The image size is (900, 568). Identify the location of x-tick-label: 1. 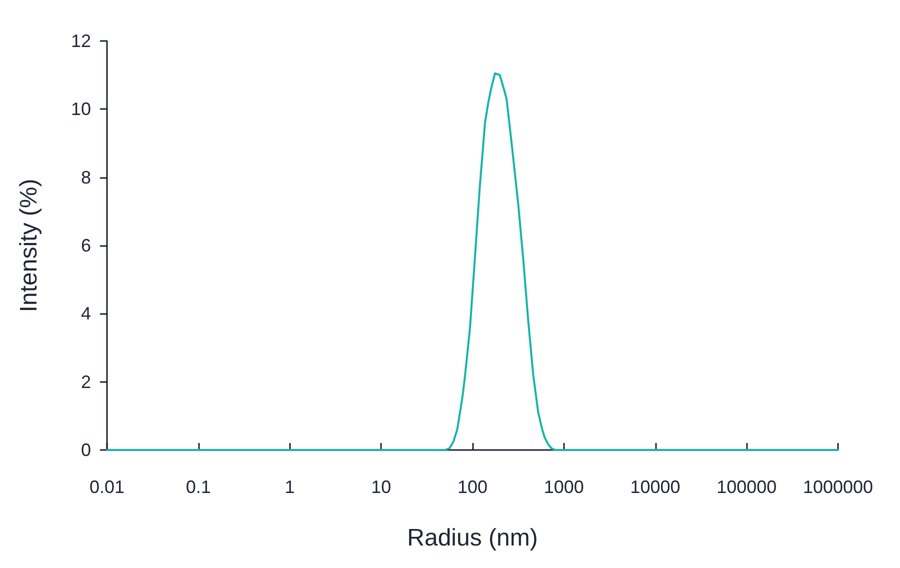
(289, 487).